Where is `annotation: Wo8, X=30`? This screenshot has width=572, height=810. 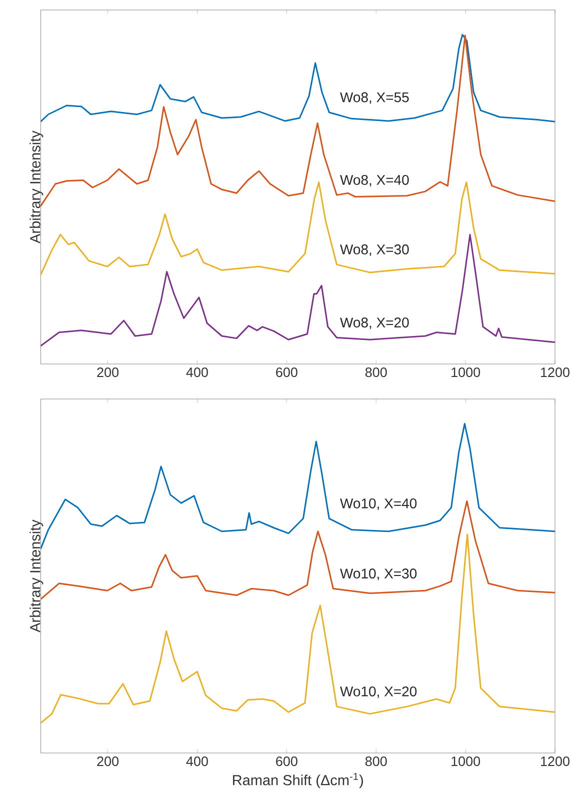
annotation: Wo8, X=30 is located at coordinates (374, 250).